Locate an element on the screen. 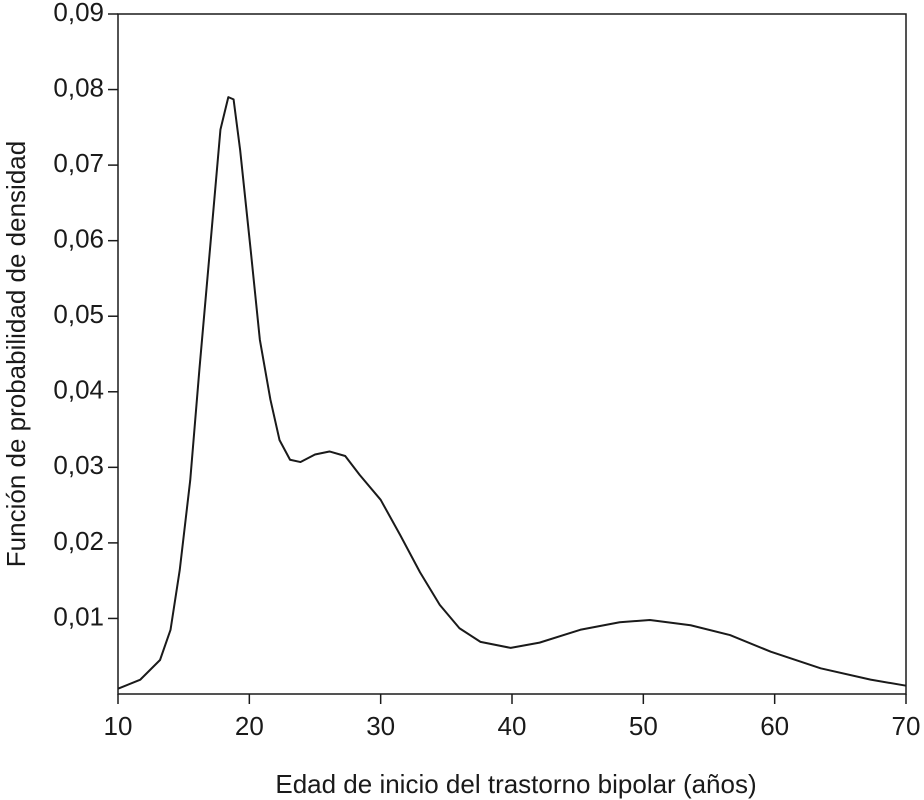 The height and width of the screenshot is (800, 924). y-tick-label: 0,07 is located at coordinates (78, 163).